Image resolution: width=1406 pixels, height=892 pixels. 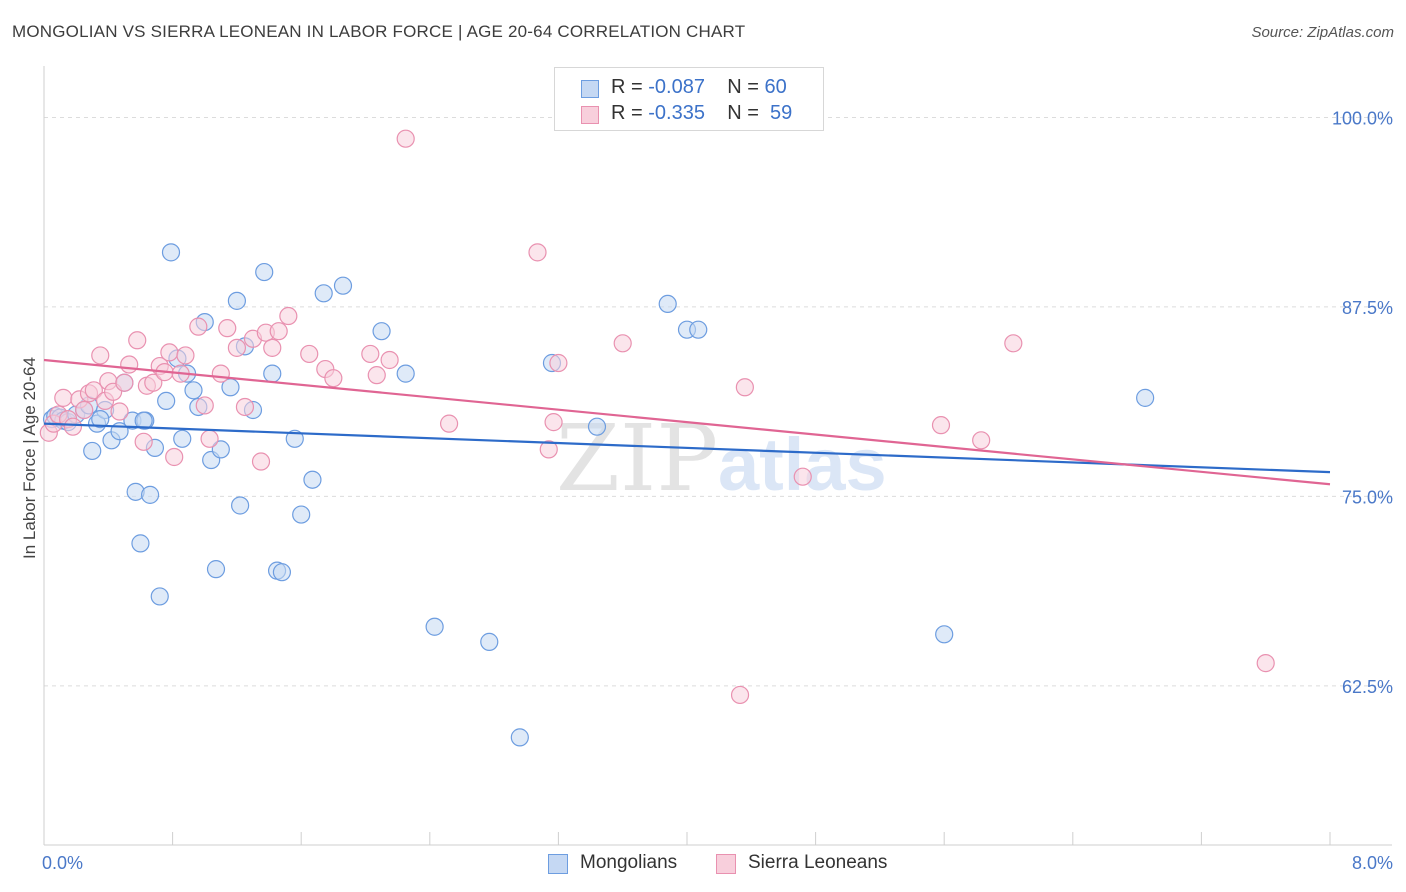 What do you see at coordinates (1367, 687) in the screenshot?
I see `y-tick-label: 62.5%` at bounding box center [1367, 687].